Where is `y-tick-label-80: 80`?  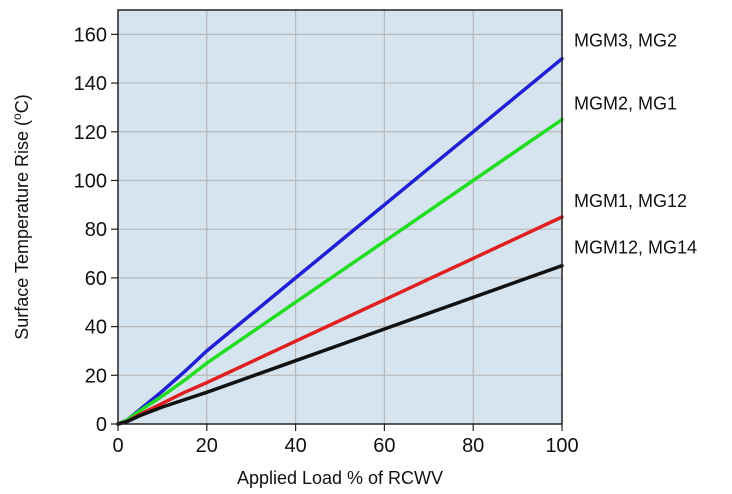
y-tick-label-80: 80 is located at coordinates (96, 230).